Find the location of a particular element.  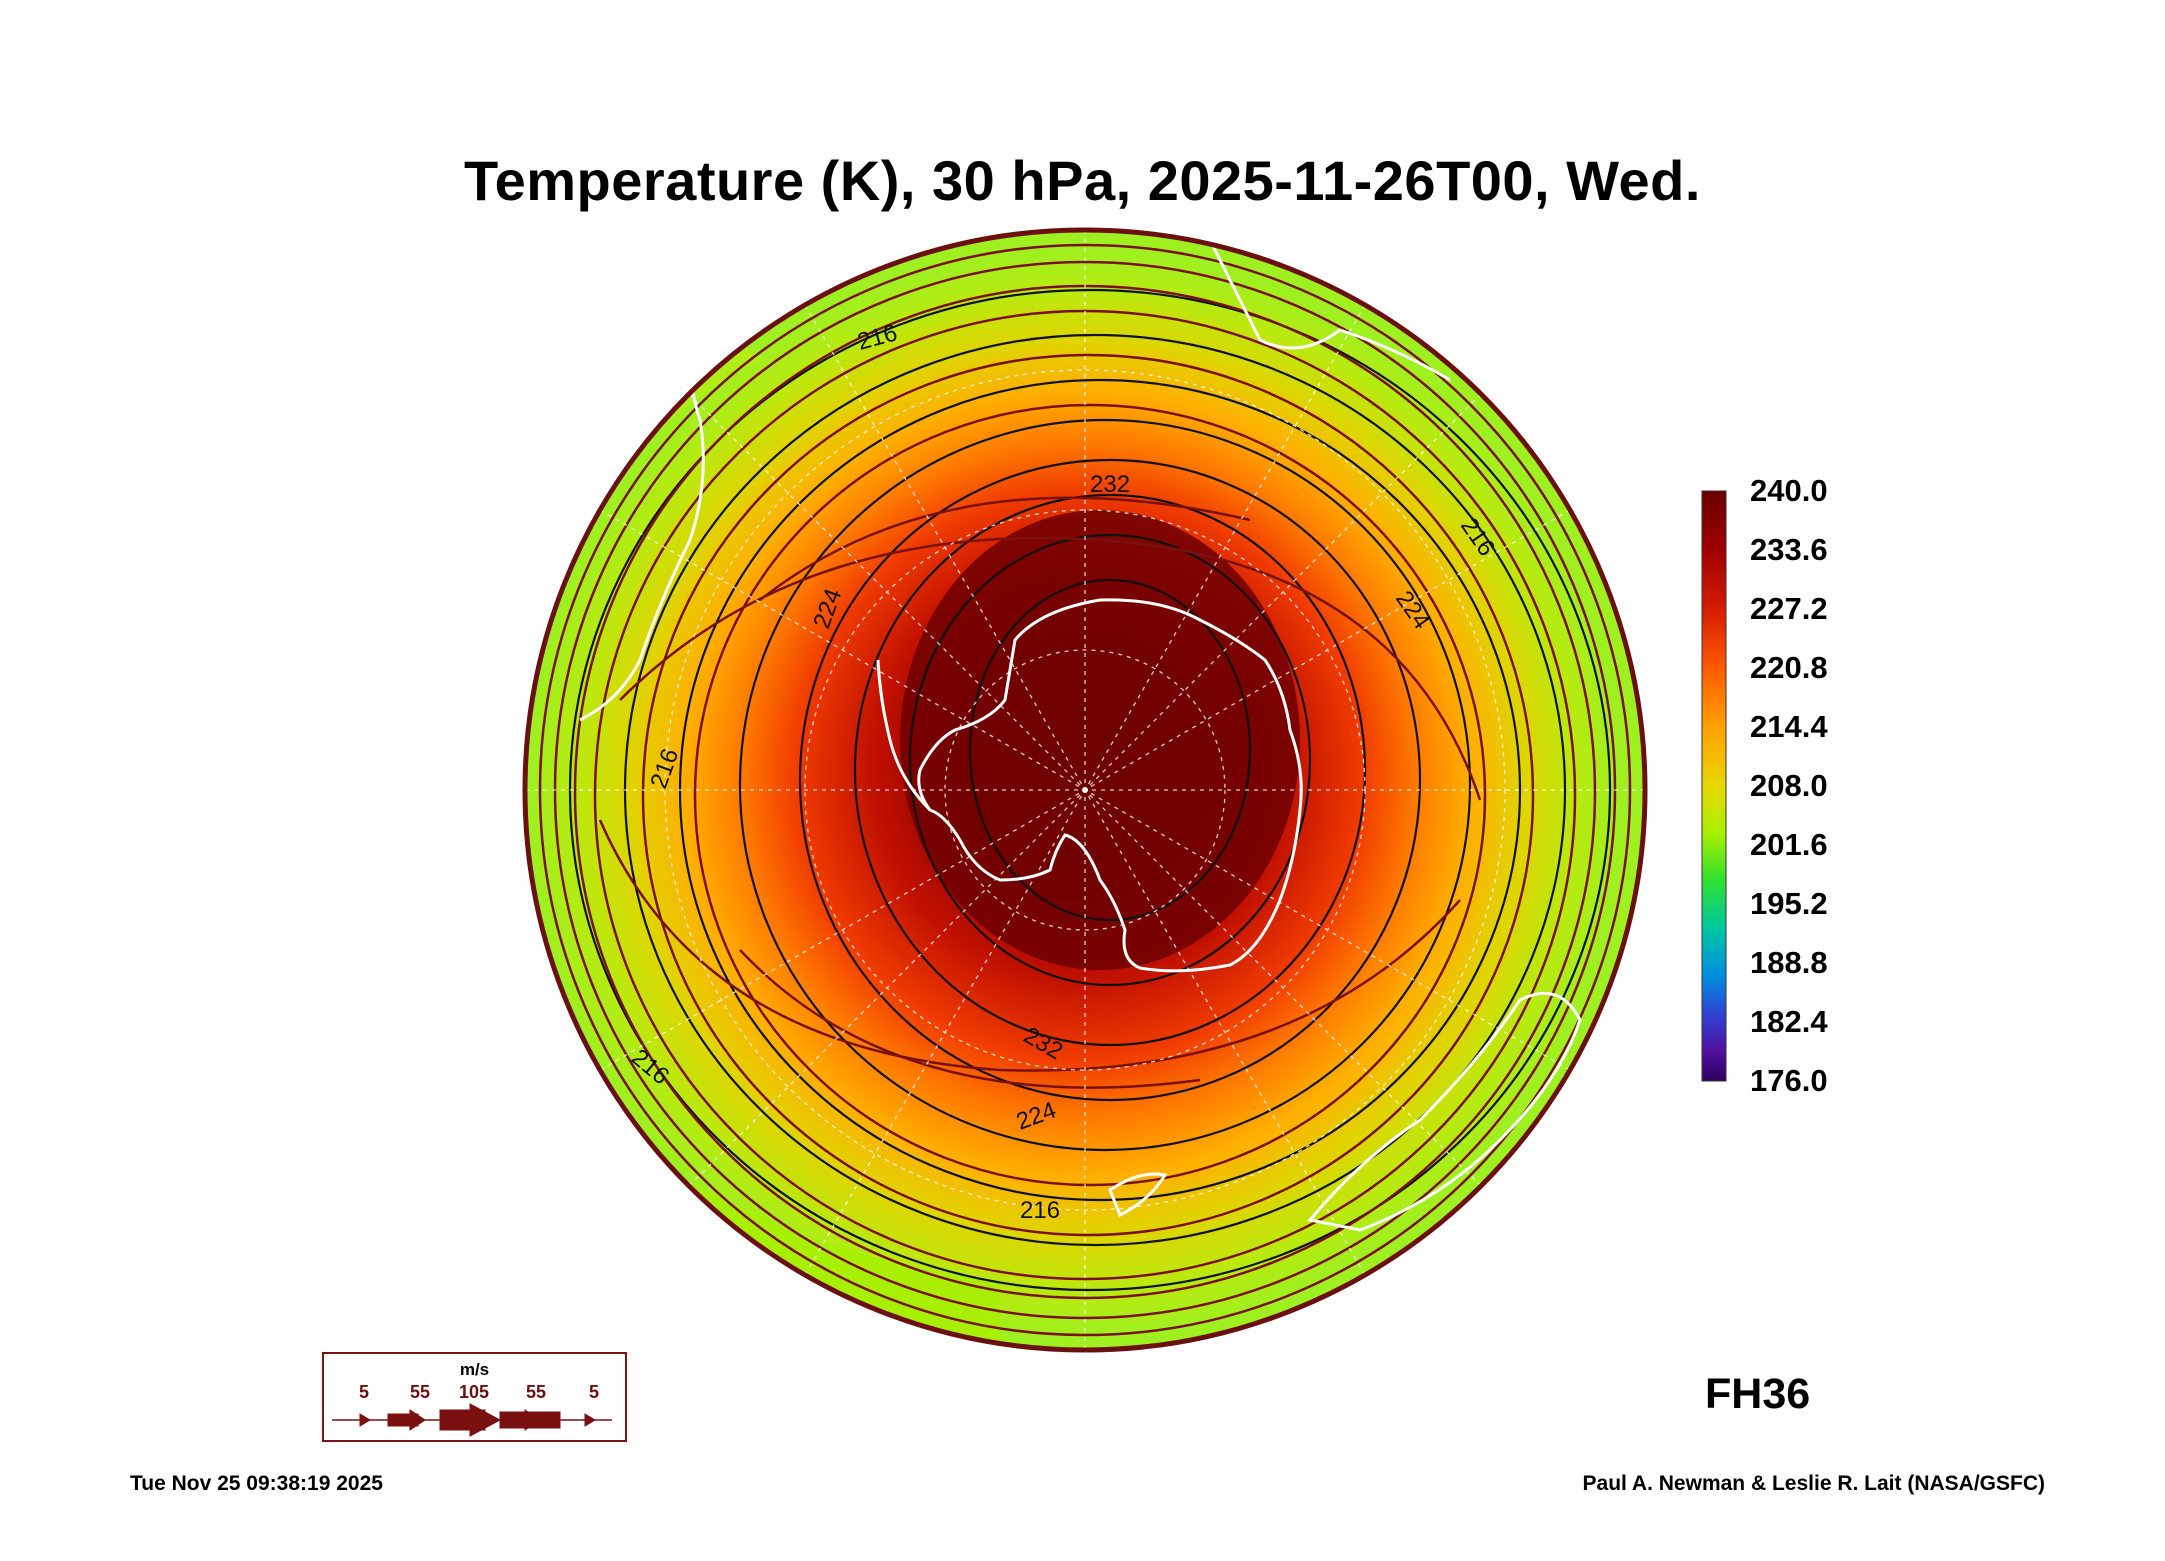

wind-speed-scale is located at coordinates (472, 1420).